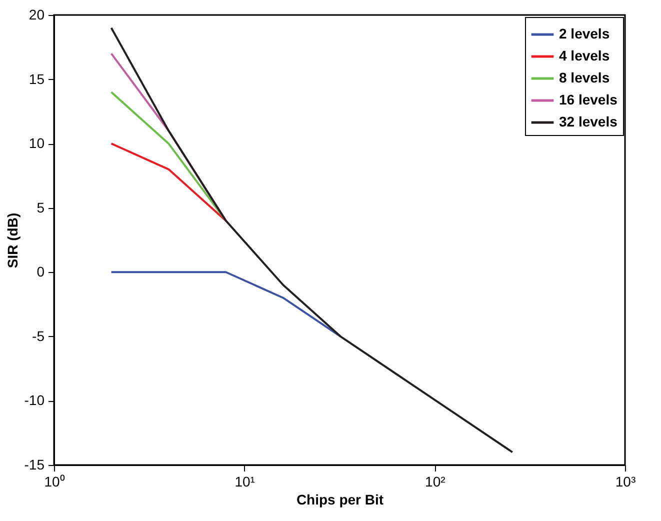  I want to click on x-tick-label: 10², so click(435, 482).